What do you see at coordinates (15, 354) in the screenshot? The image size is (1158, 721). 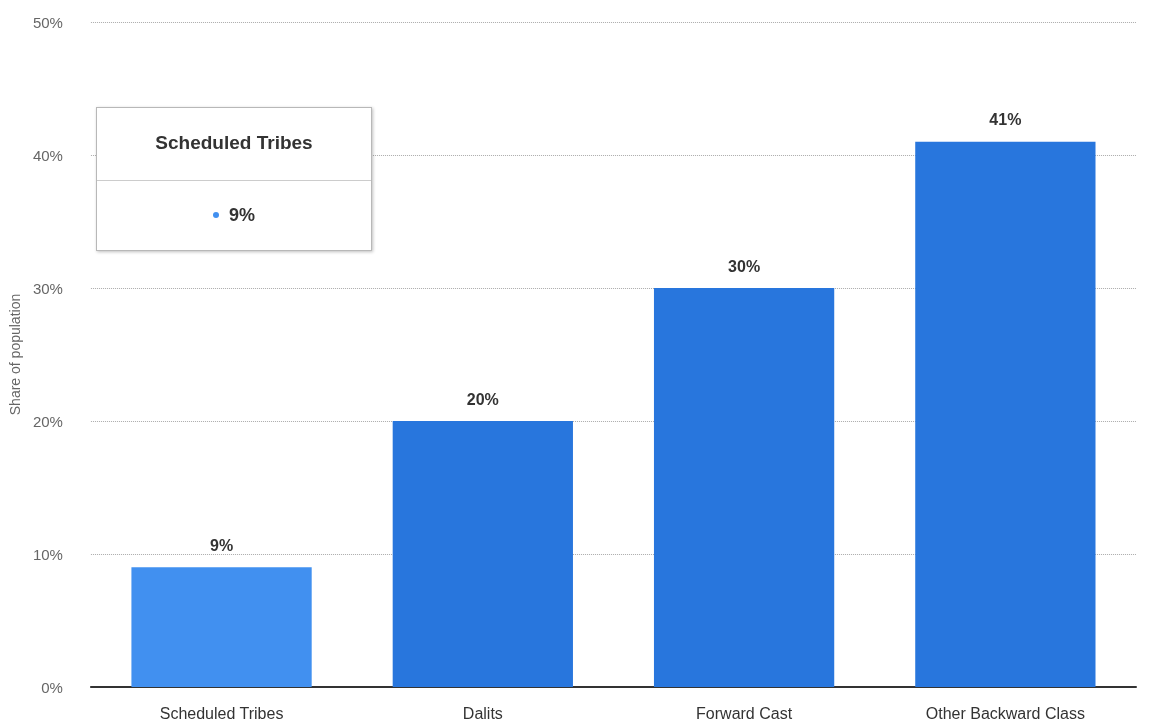 I see `y-axis-title: Share of population` at bounding box center [15, 354].